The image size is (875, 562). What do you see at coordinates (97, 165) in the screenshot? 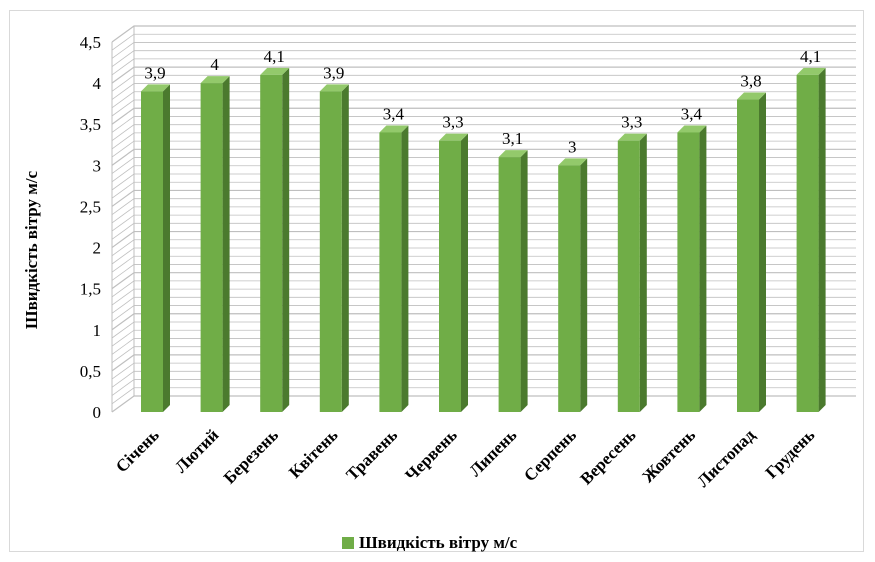
I see `y-tick-label: 3` at bounding box center [97, 165].